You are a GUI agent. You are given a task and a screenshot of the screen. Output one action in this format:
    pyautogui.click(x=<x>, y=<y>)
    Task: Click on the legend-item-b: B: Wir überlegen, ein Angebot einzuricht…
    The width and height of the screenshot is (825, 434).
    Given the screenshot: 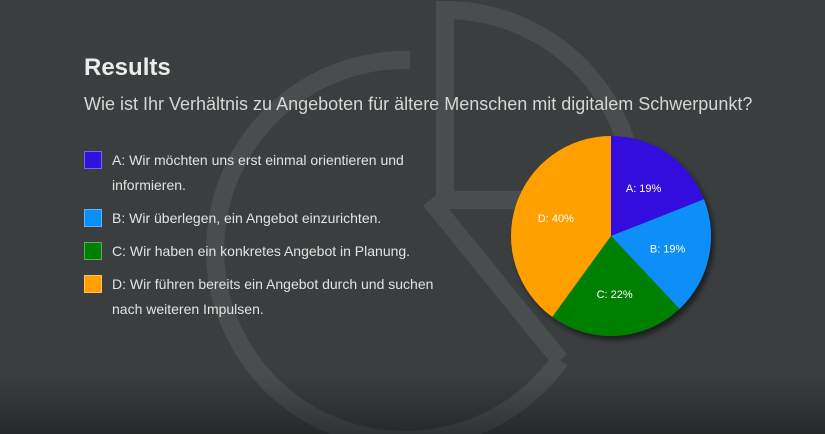 What is the action you would take?
    pyautogui.click(x=274, y=218)
    